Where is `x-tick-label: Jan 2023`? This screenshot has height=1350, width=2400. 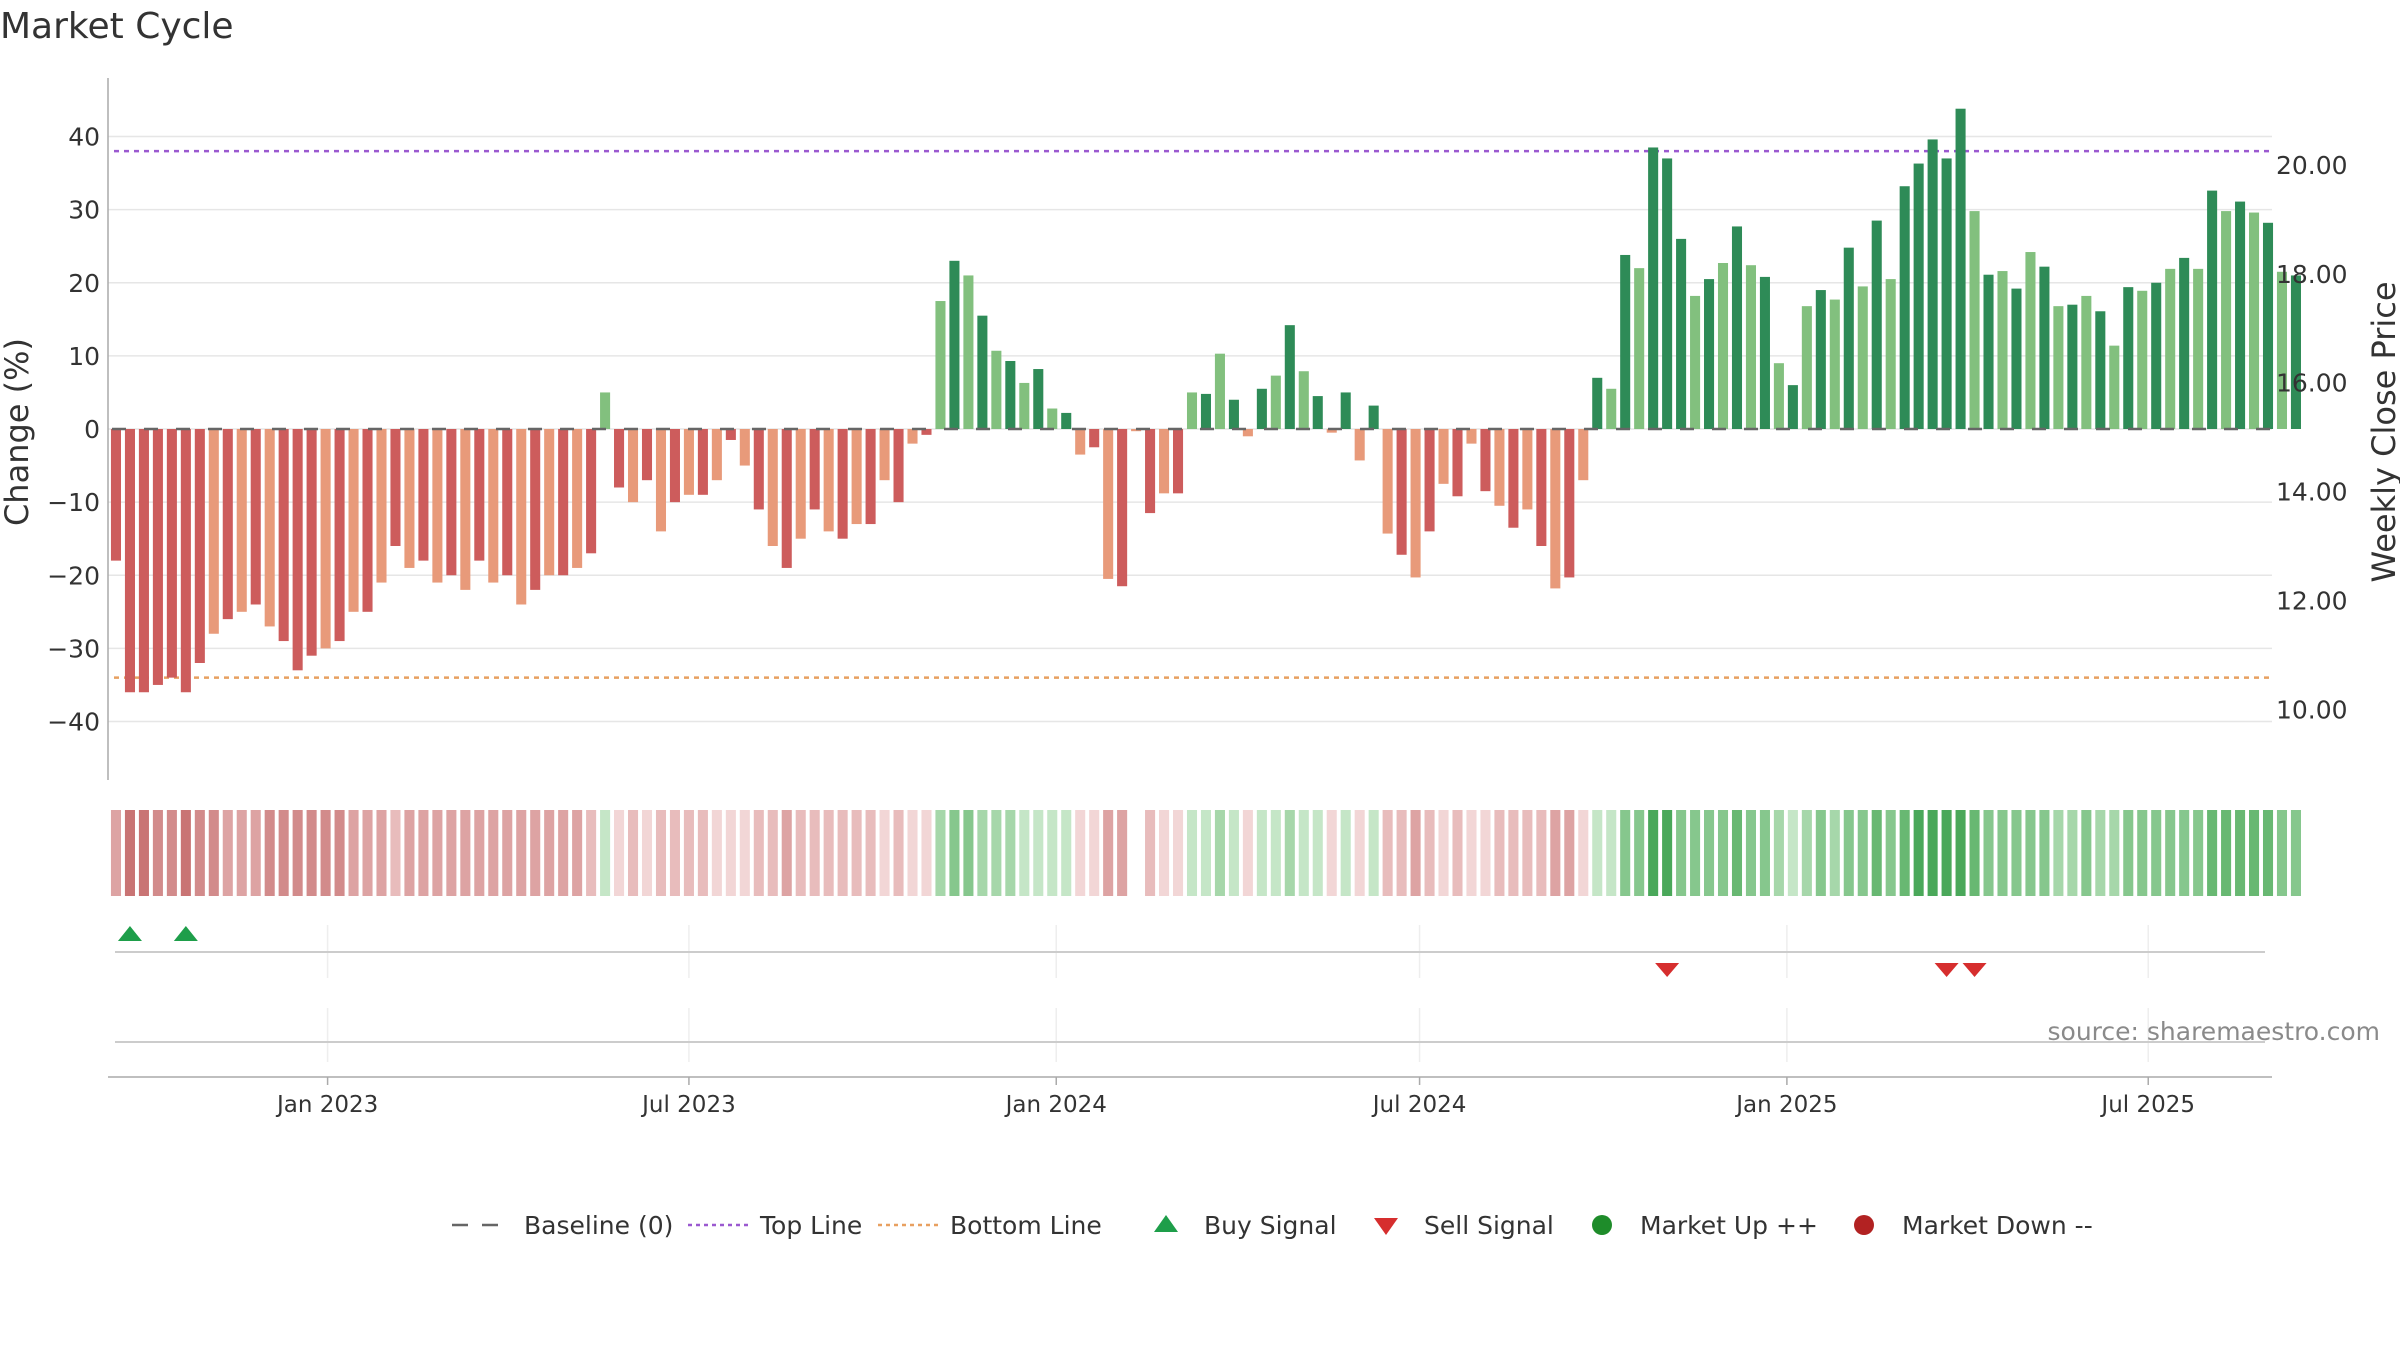
x-tick-label: Jan 2023 is located at coordinates (326, 1105).